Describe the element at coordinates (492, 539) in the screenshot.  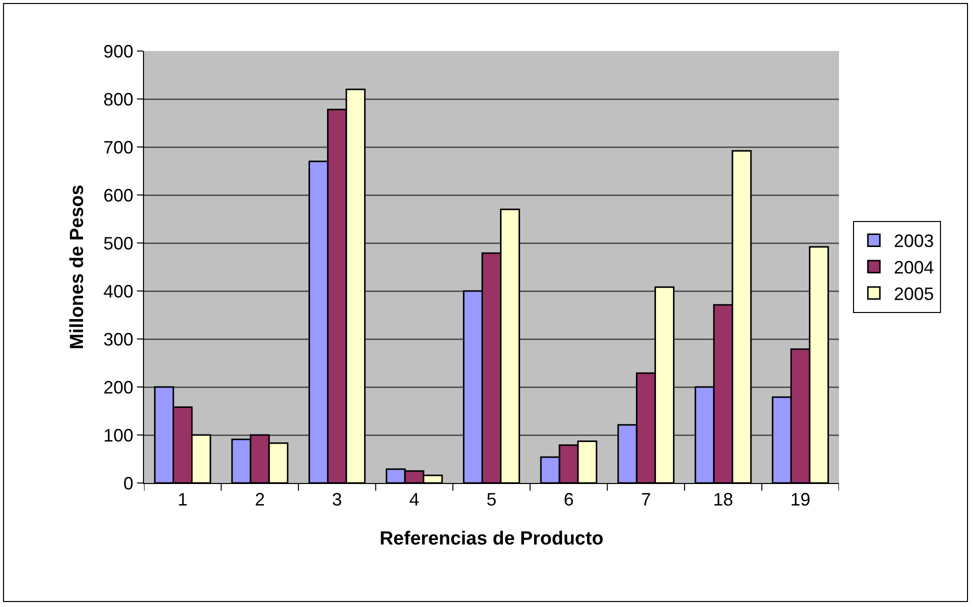
I see `x-axis-title: Referencias de Producto` at that location.